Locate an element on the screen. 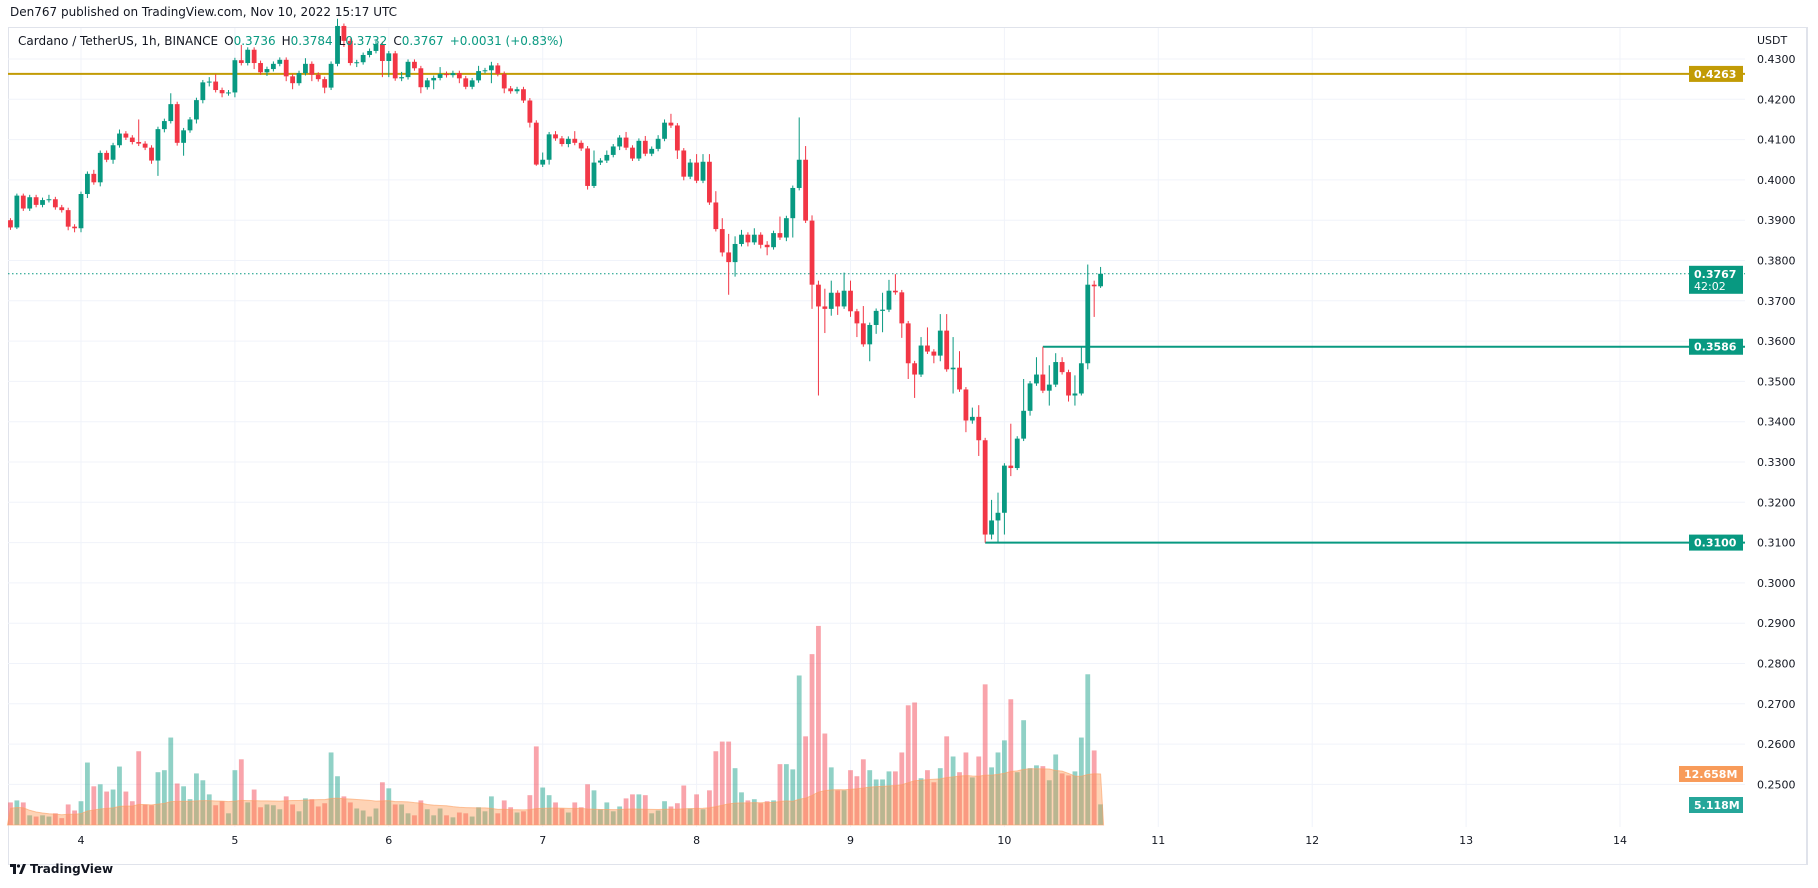 This screenshot has height=888, width=1818. high-value: 0.3784 is located at coordinates (311, 41).